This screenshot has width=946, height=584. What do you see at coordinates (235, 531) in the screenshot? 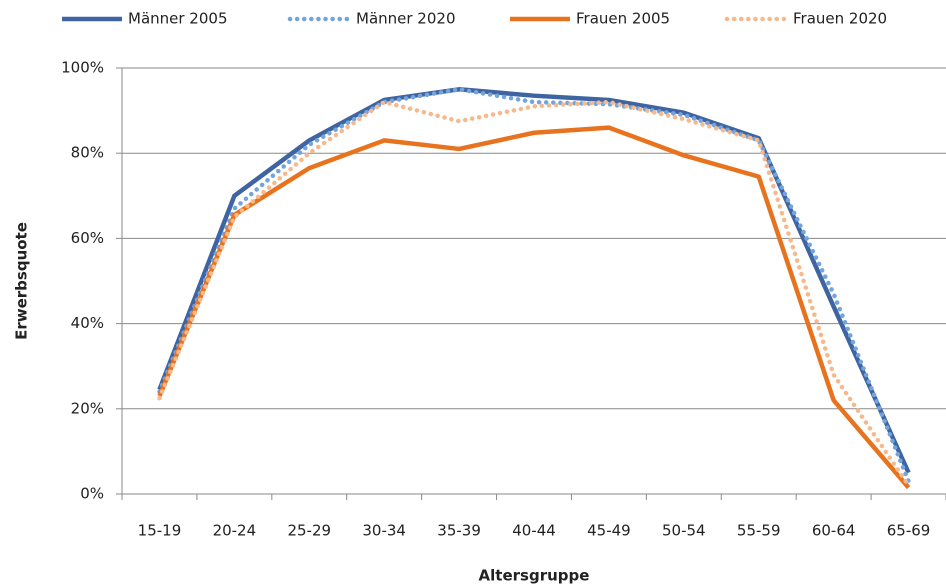
I see `x-tick-label: 20-24` at bounding box center [235, 531].